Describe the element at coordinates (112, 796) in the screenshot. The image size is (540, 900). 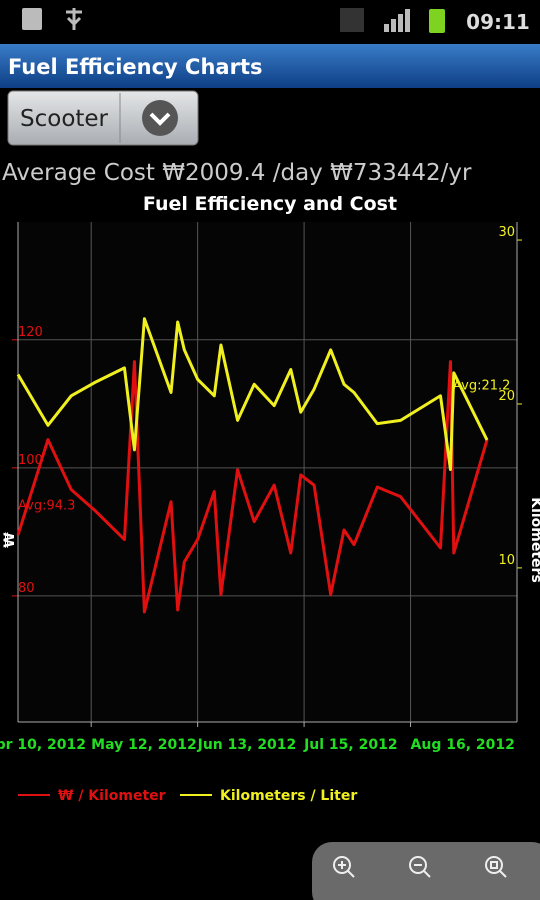
I see `legend-label: ₩ / Kilometer` at that location.